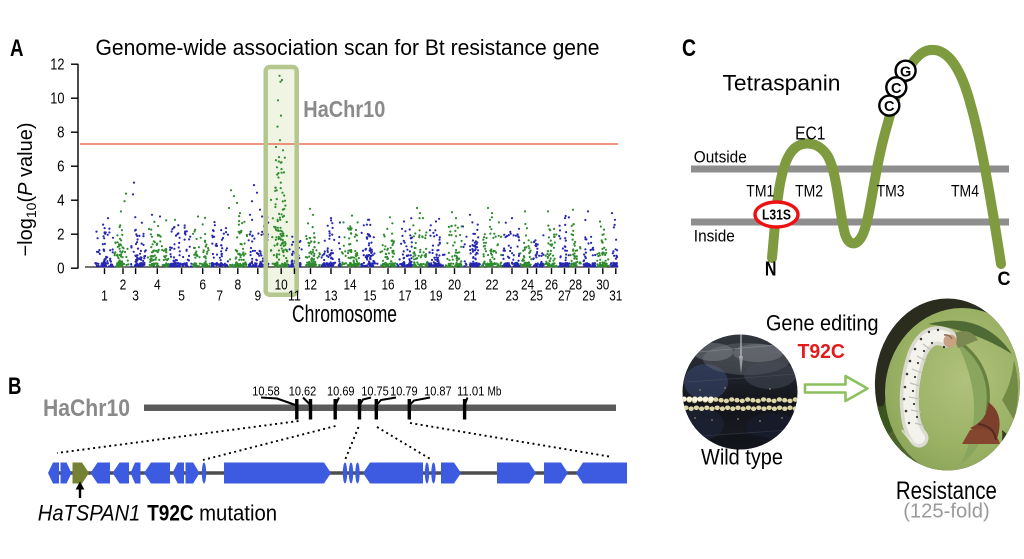 Image resolution: width=1024 pixels, height=559 pixels. What do you see at coordinates (375, 391) in the screenshot?
I see `svg-text: 10.75` at bounding box center [375, 391].